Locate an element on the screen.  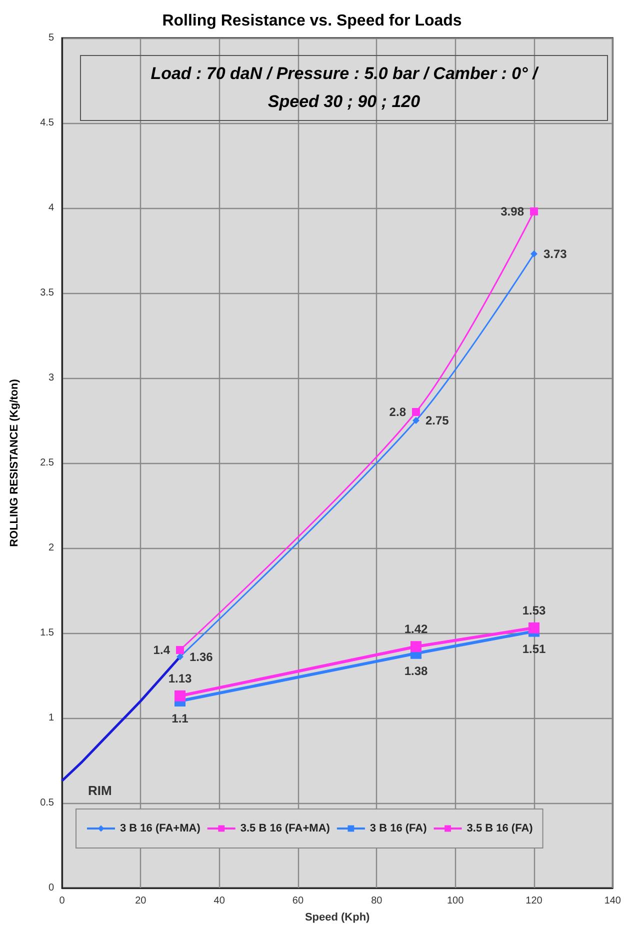
y-tick-label: 5 is located at coordinates (51, 38).